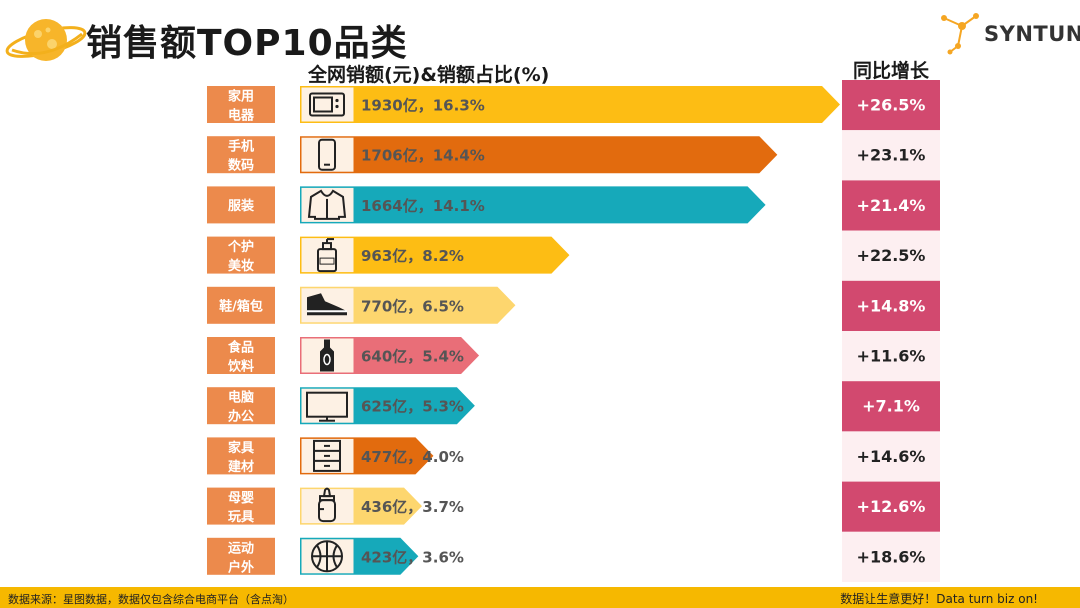  Describe the element at coordinates (540, 597) in the screenshot. I see `footer-bar` at that location.